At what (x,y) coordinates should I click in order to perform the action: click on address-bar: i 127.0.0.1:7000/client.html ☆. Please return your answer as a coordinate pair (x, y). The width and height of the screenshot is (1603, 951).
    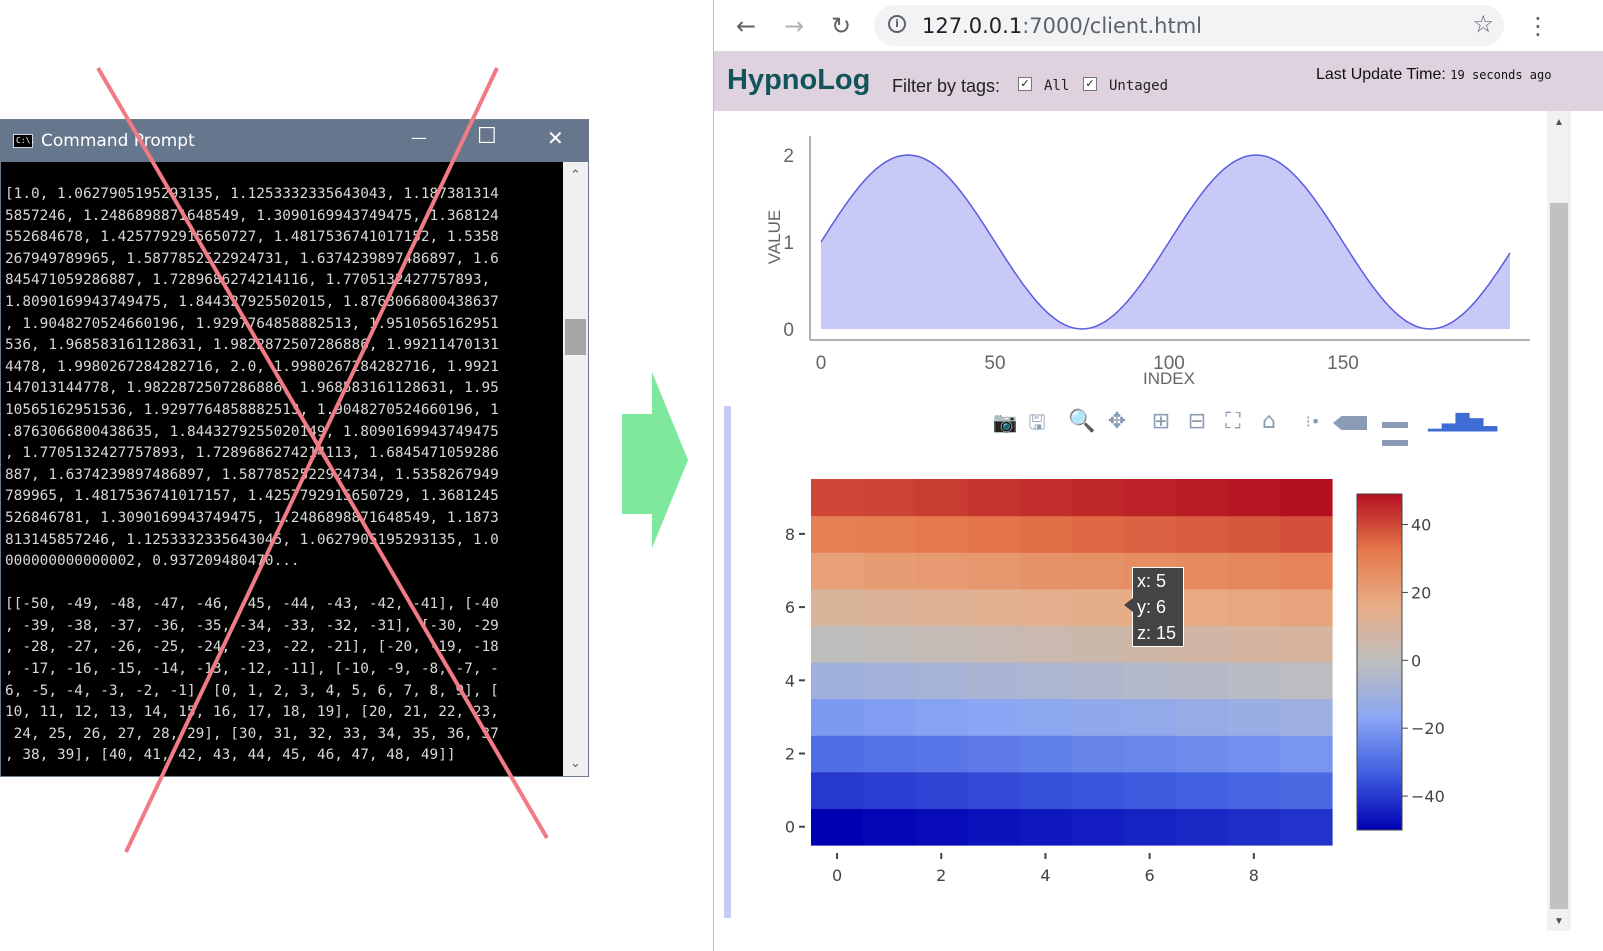
    Looking at the image, I should click on (1189, 25).